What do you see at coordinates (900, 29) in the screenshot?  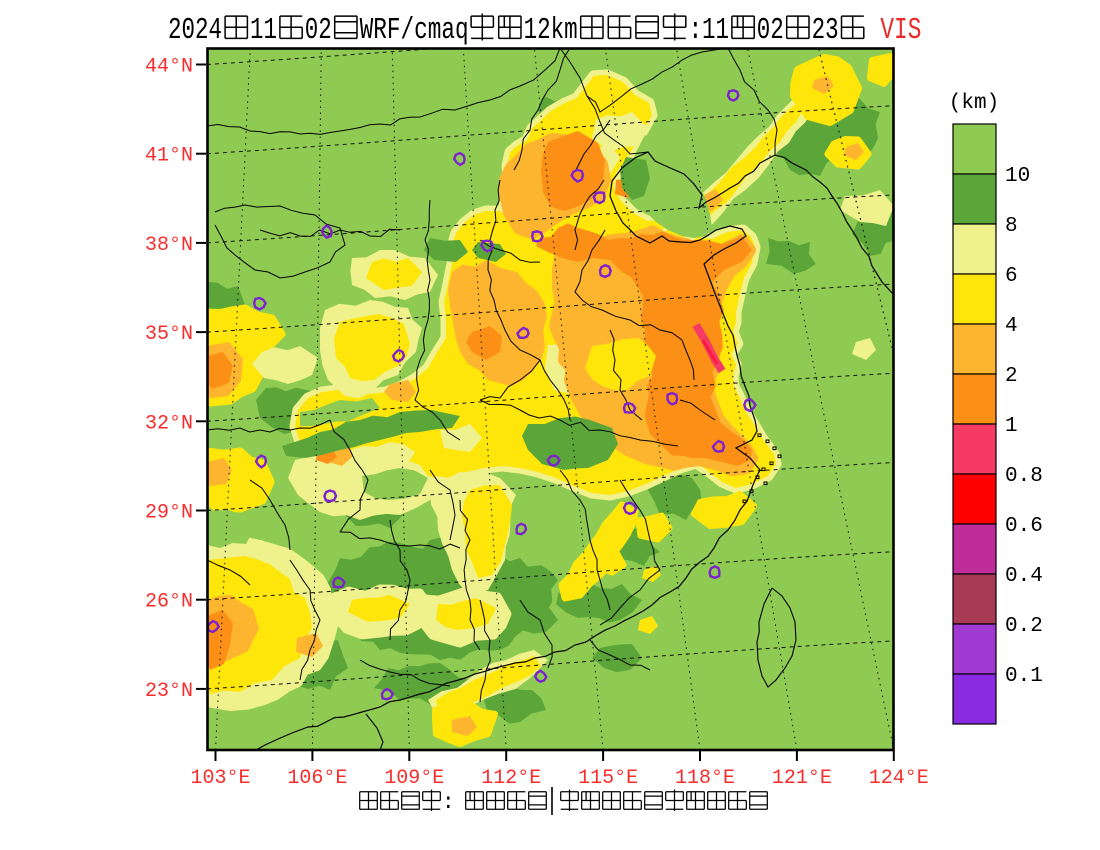 I see `svg-text: VIS` at bounding box center [900, 29].